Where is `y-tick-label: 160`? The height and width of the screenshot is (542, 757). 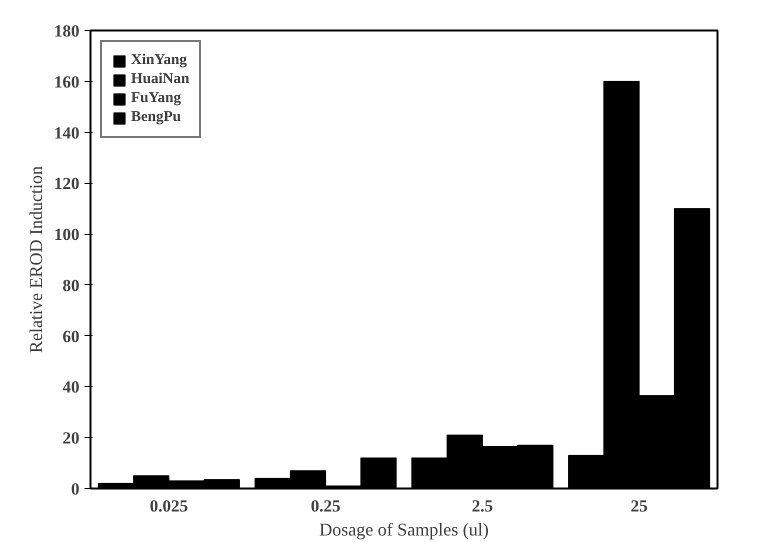
y-tick-label: 160 is located at coordinates (67, 82).